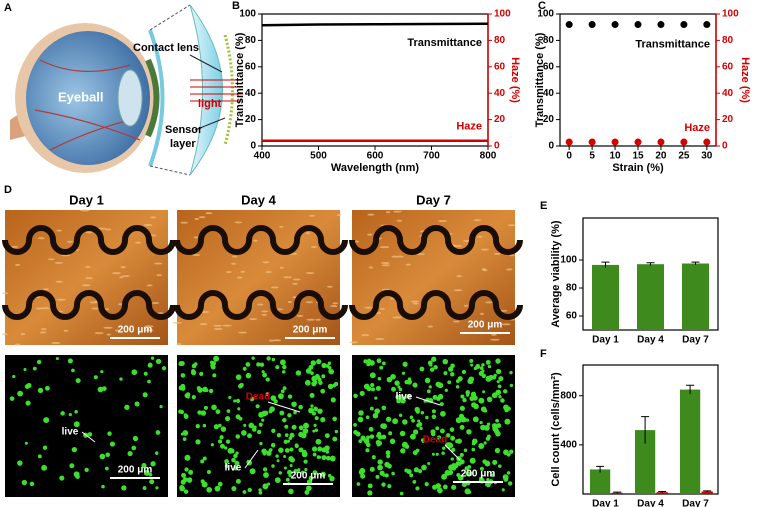 The width and height of the screenshot is (761, 507). I want to click on lens-section, so click(206, 90).